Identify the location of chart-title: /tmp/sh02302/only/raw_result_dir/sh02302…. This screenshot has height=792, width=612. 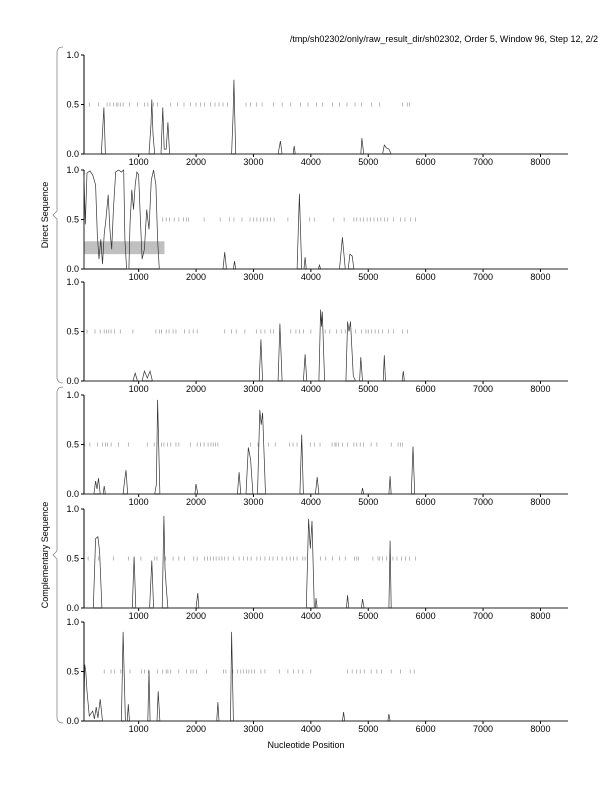
(443, 39).